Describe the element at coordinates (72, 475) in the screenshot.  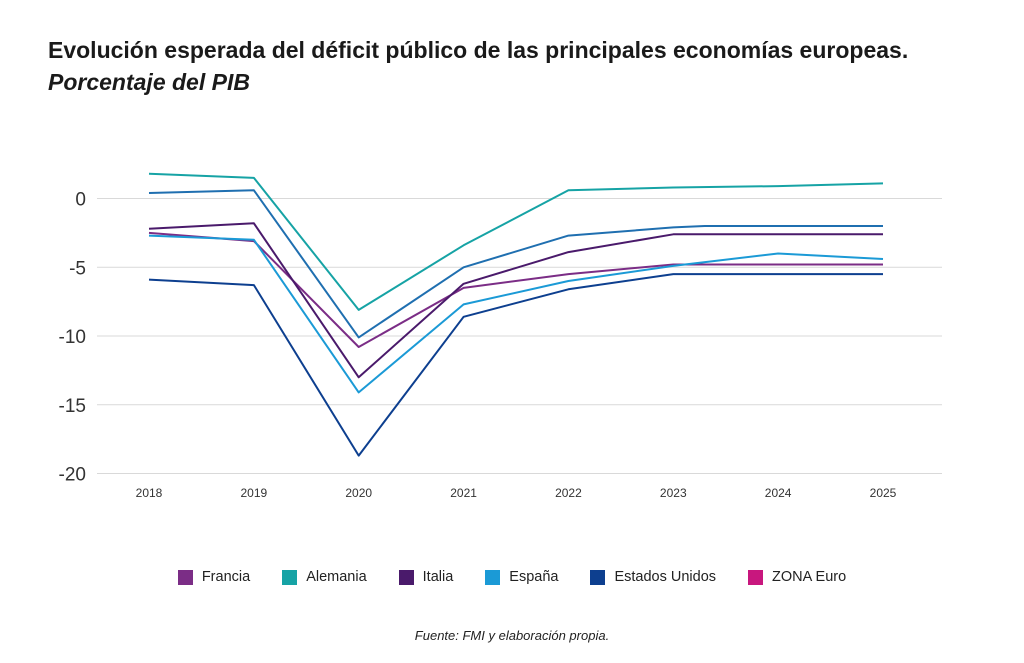
I see `y-tick-label: -20` at that location.